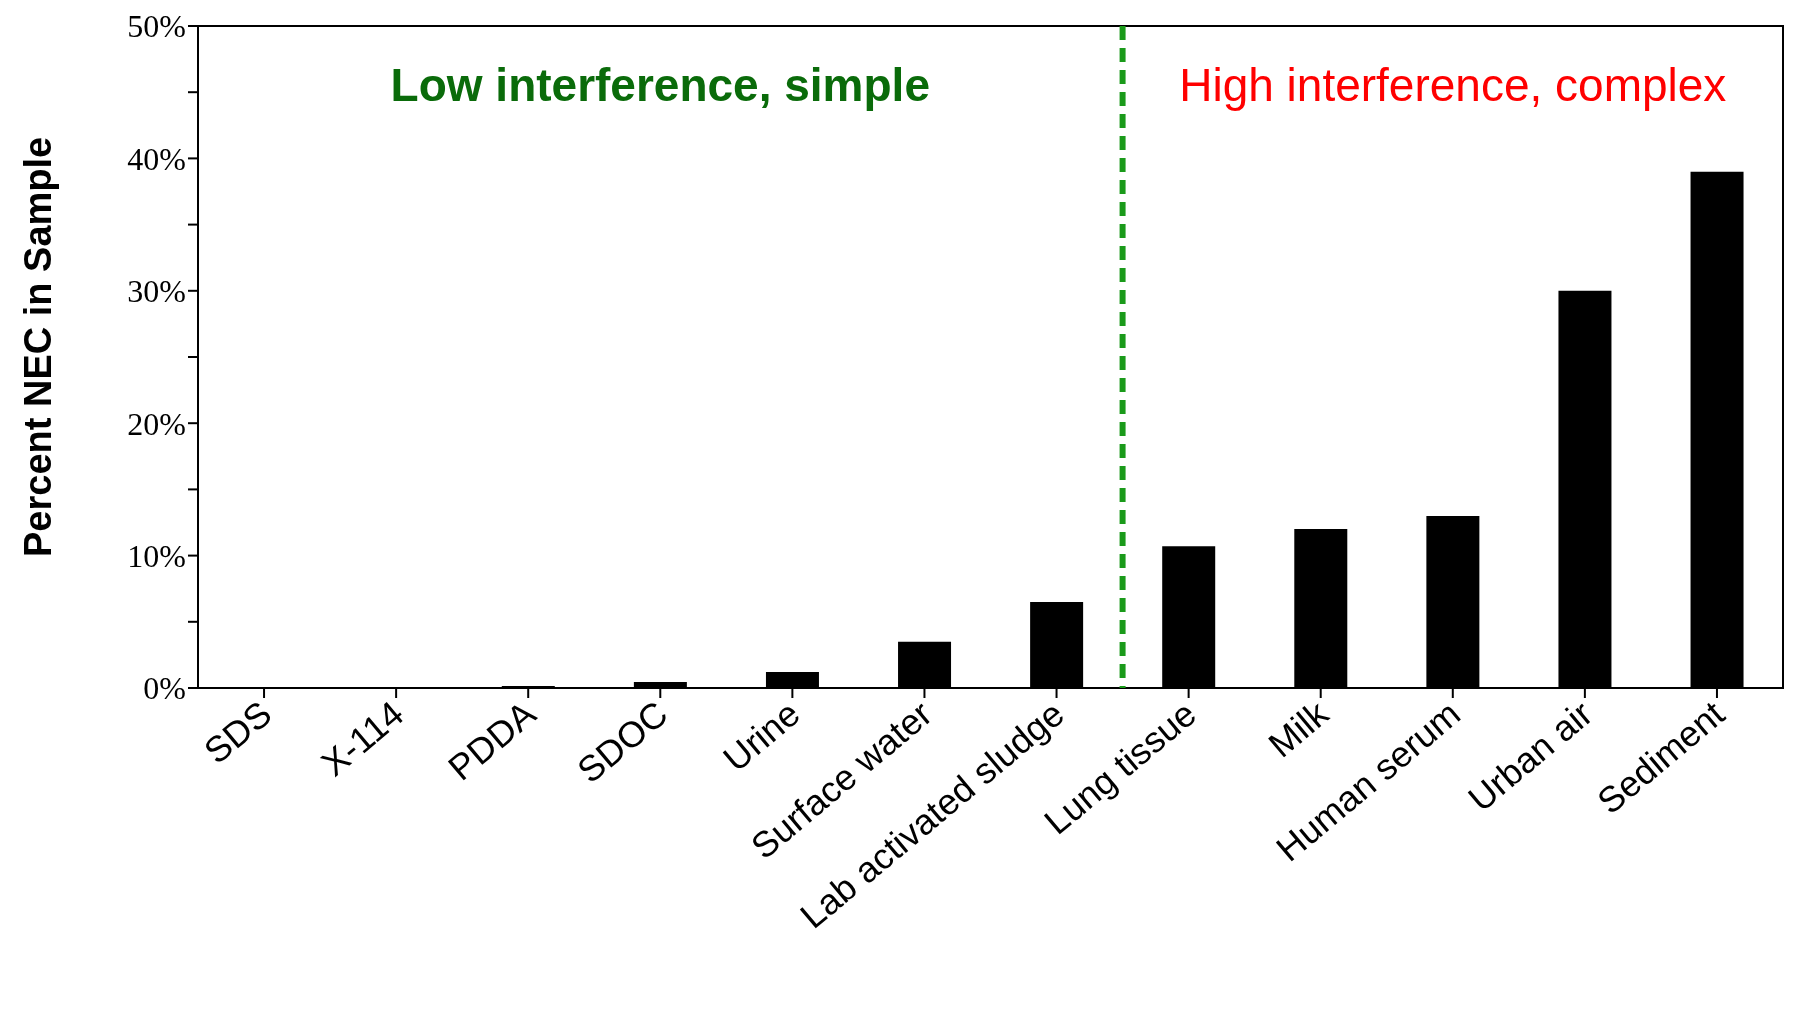  What do you see at coordinates (238, 732) in the screenshot?
I see `x-tick-label: SDS` at bounding box center [238, 732].